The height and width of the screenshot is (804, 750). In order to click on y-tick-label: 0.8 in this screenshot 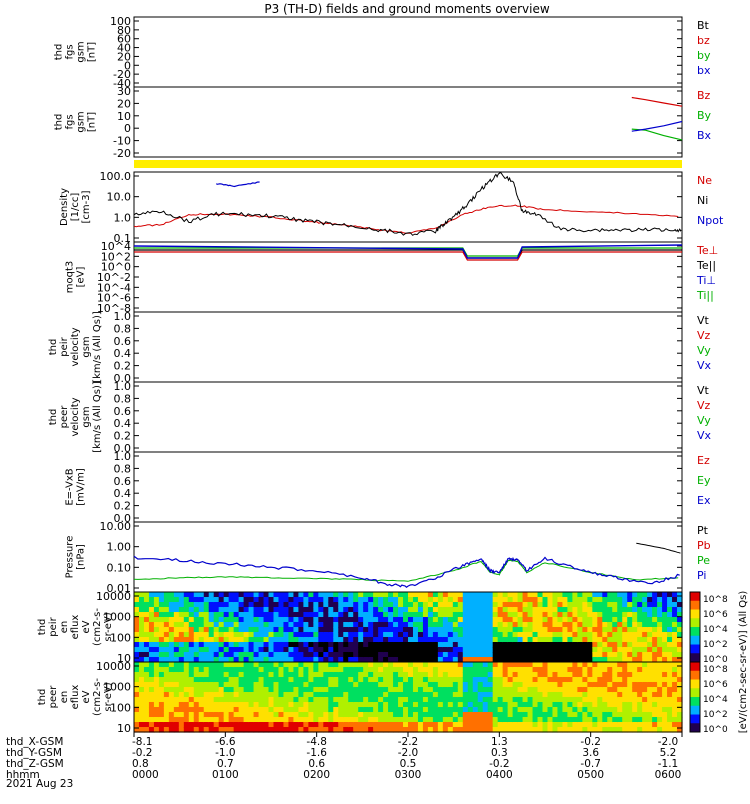, I will do `click(123, 398)`.